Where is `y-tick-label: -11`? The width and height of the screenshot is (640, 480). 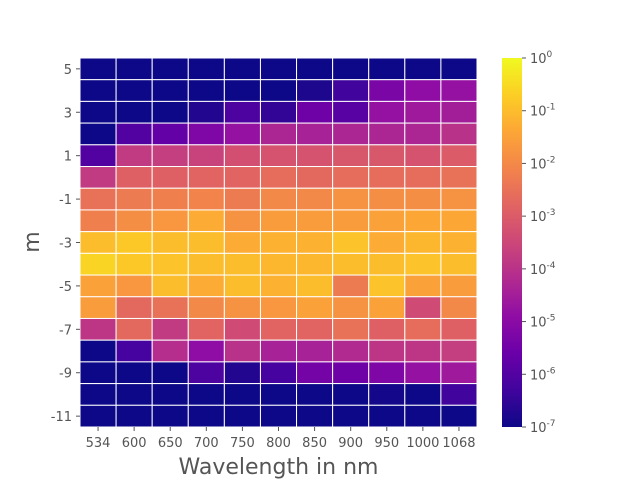 y-tick-label: -11 is located at coordinates (61, 417).